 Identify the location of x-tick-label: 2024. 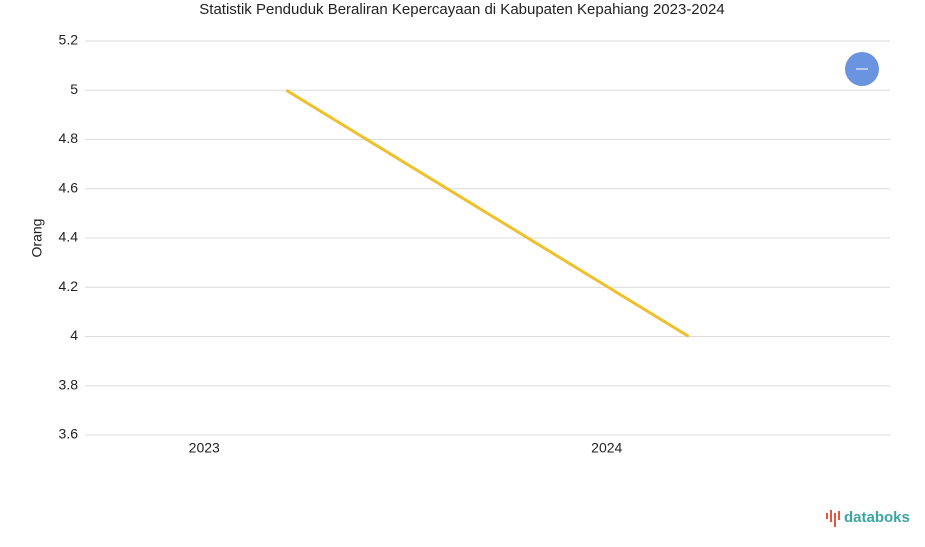
(606, 448).